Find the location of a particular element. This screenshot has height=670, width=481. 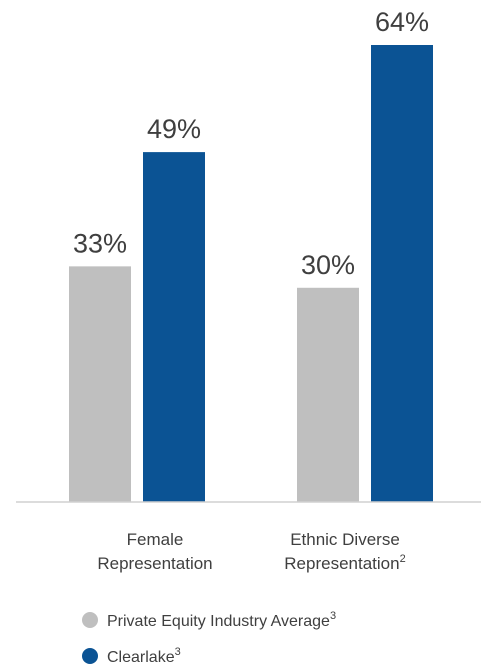

category-label-0-line2: Representation is located at coordinates (154, 563).